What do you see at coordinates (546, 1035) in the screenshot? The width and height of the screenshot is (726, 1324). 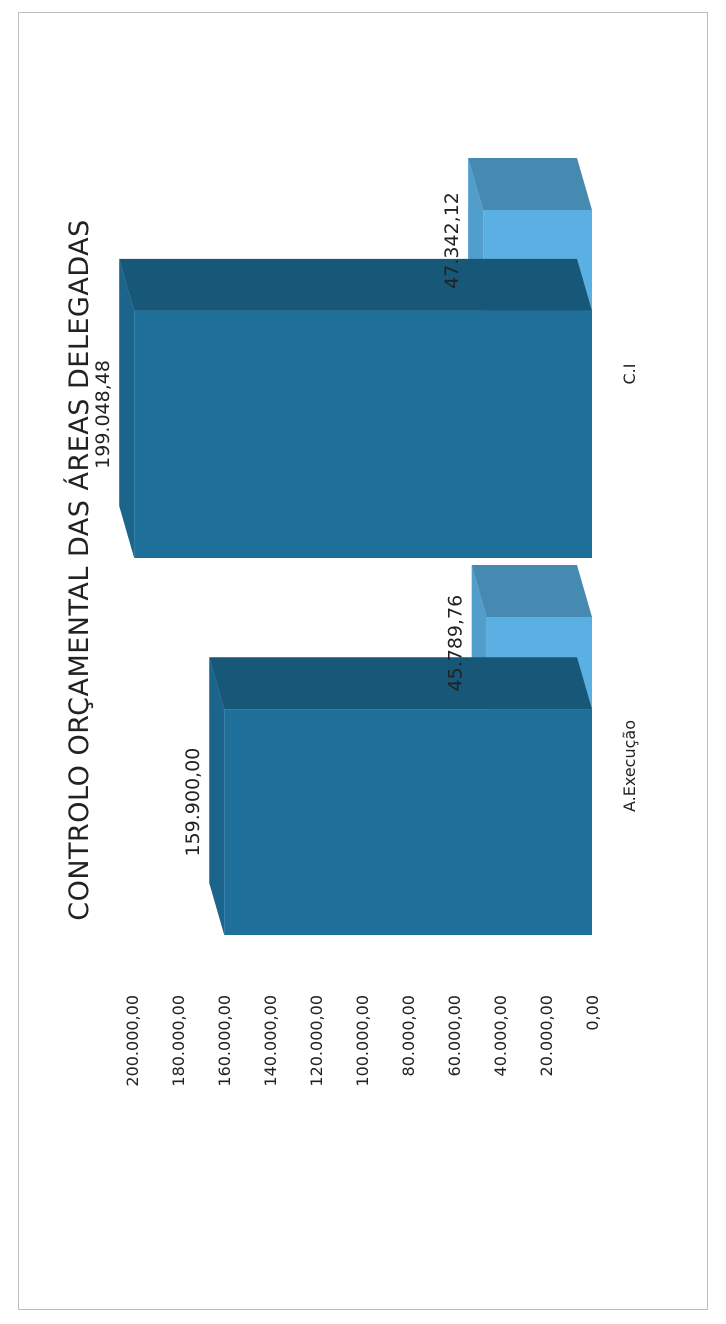 I see `y-tick-label: 20.000,00` at bounding box center [546, 1035].